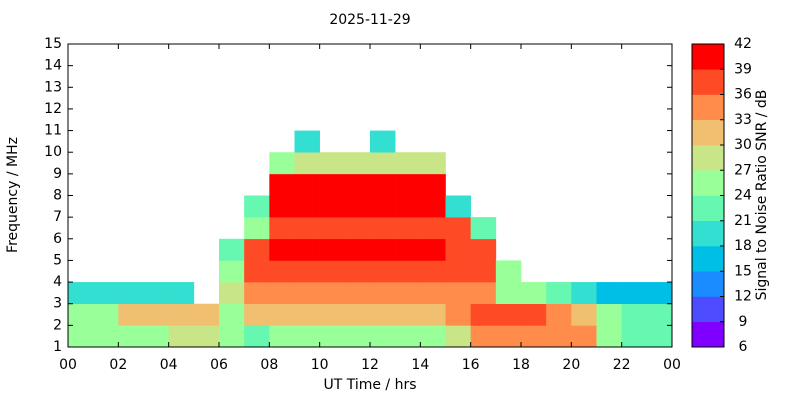  What do you see at coordinates (743, 95) in the screenshot?
I see `colorbar-tick-label: 36` at bounding box center [743, 95].